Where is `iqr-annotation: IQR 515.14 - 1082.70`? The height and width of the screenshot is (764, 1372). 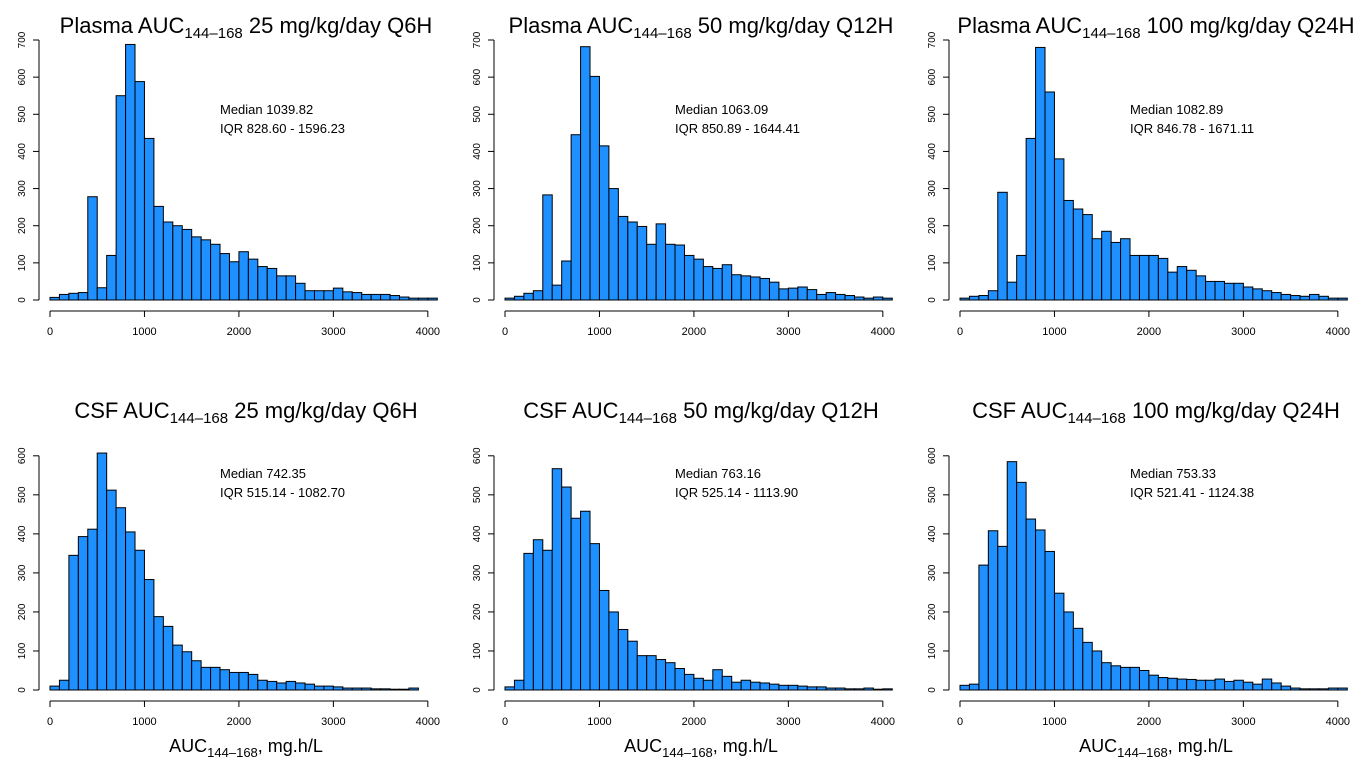 iqr-annotation: IQR 515.14 - 1082.70 is located at coordinates (282, 492).